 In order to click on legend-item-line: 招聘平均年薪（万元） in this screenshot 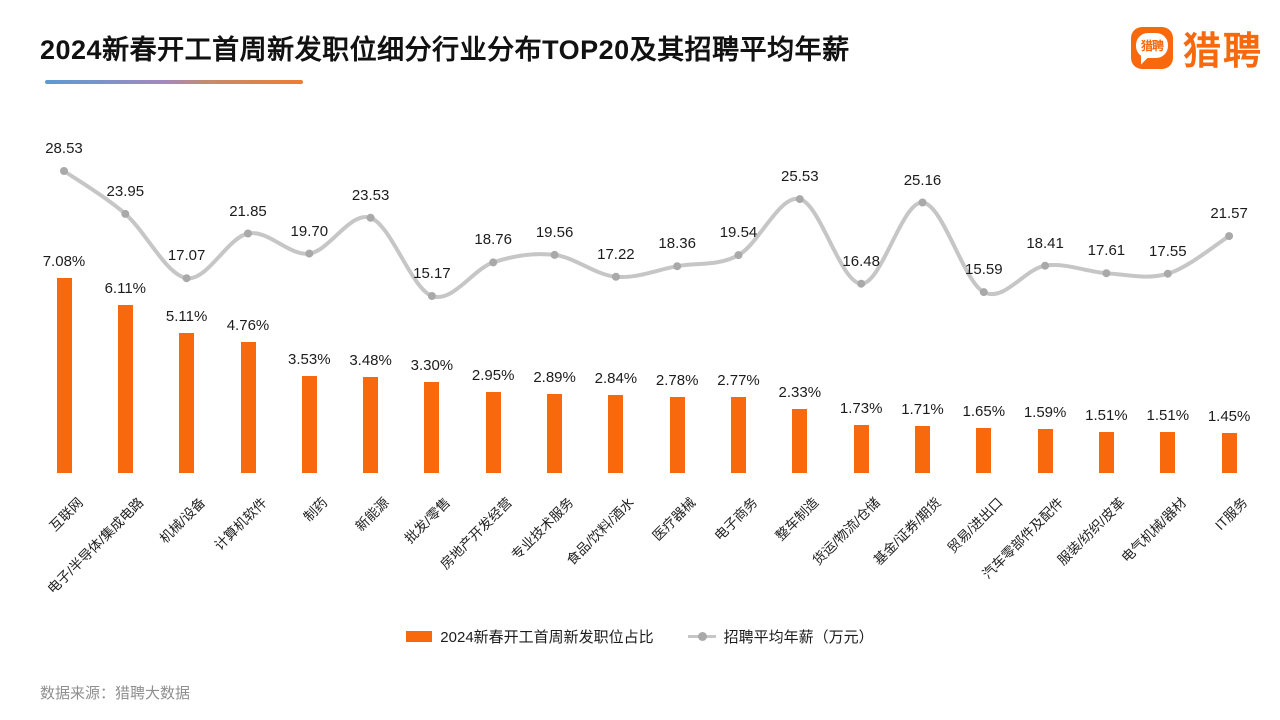, I will do `click(780, 636)`.